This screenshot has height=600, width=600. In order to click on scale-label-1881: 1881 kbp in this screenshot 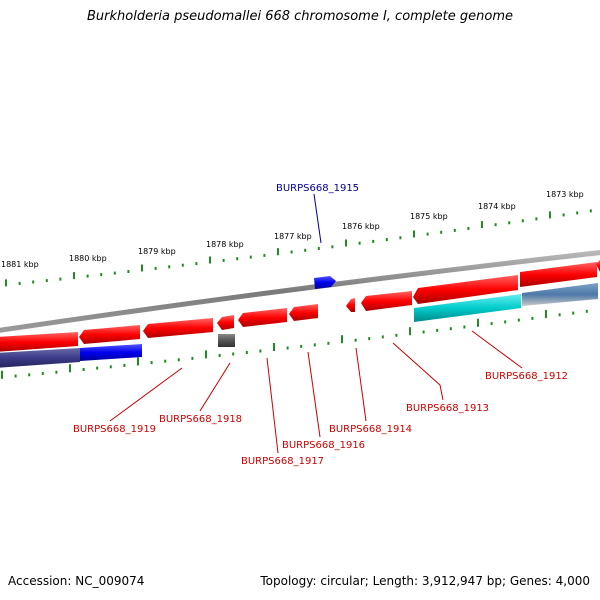, I will do `click(20, 264)`.